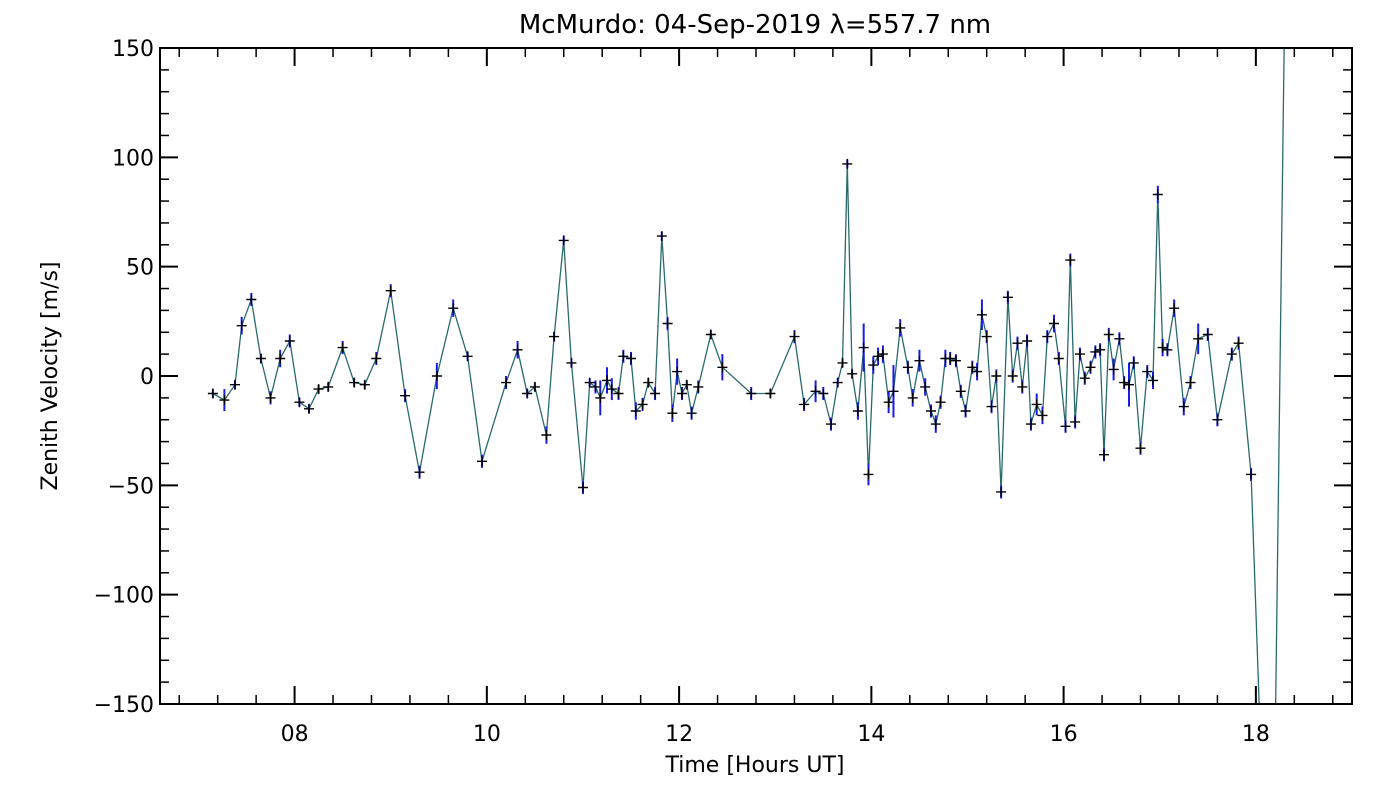  I want to click on y-axis-title: Zenith Velocity [m/s], so click(50, 376).